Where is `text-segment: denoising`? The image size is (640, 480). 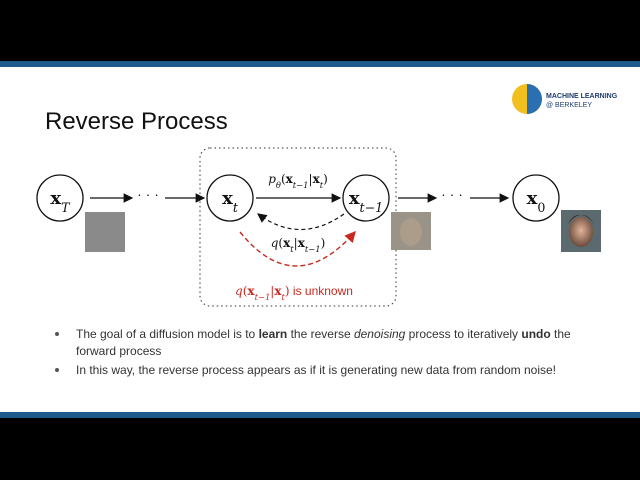 text-segment: denoising is located at coordinates (380, 334).